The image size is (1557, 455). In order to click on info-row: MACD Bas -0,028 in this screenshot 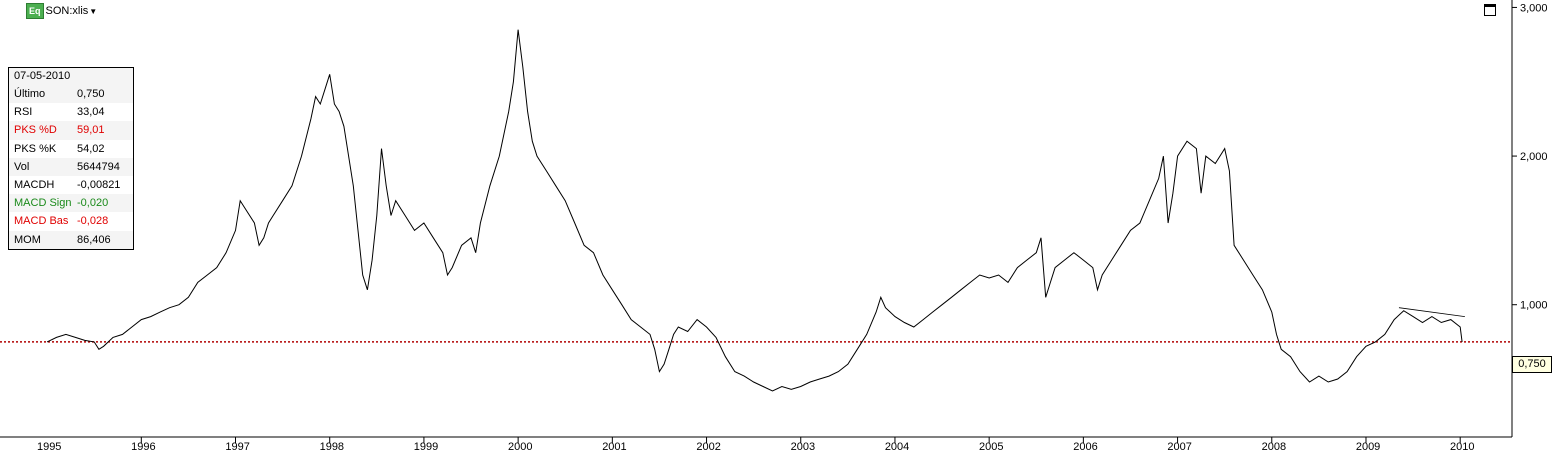, I will do `click(71, 221)`.